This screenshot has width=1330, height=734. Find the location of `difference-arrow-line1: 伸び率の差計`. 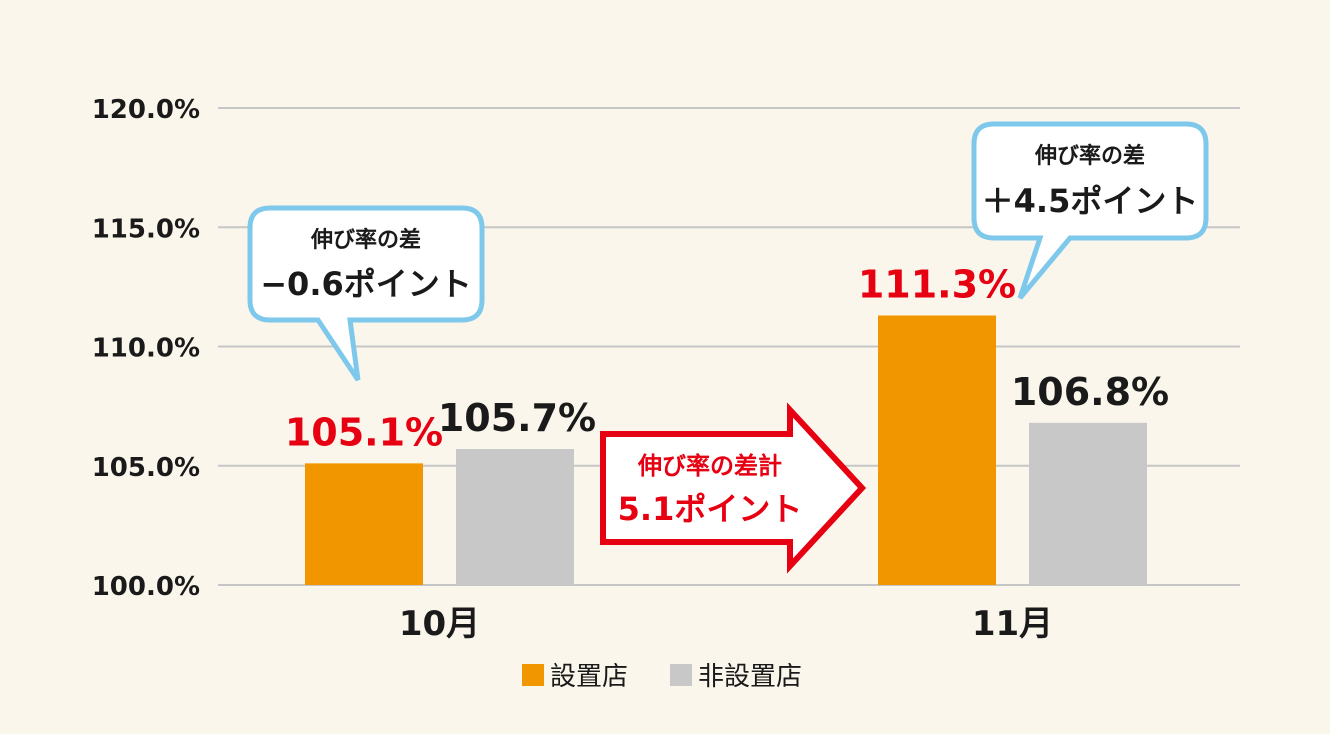

difference-arrow-line1: 伸び率の差計 is located at coordinates (709, 466).